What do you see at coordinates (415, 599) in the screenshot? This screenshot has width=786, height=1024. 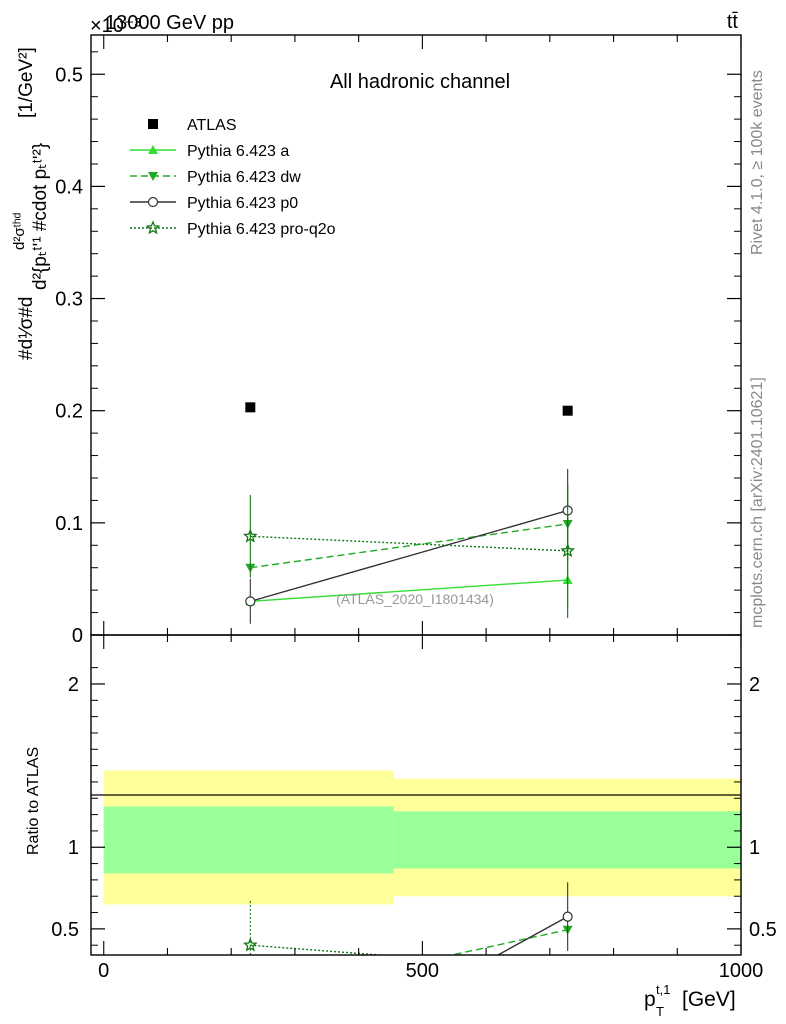 I see `analysis-label: (ATLAS_2020_I1801434)` at bounding box center [415, 599].